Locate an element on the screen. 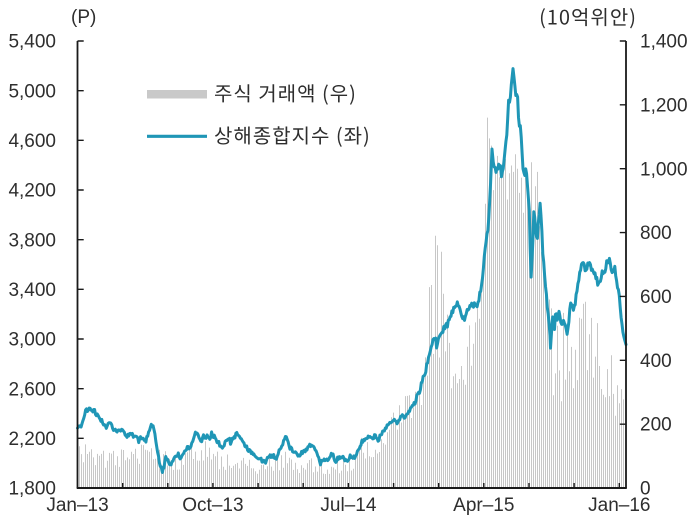 This screenshot has width=700, height=520. svg-text: 5,000 is located at coordinates (32, 91).